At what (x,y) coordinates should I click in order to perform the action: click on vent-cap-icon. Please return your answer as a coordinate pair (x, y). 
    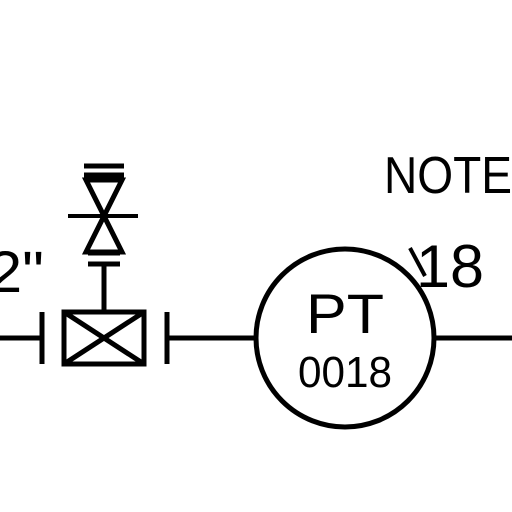
    Looking at the image, I should click on (104, 170).